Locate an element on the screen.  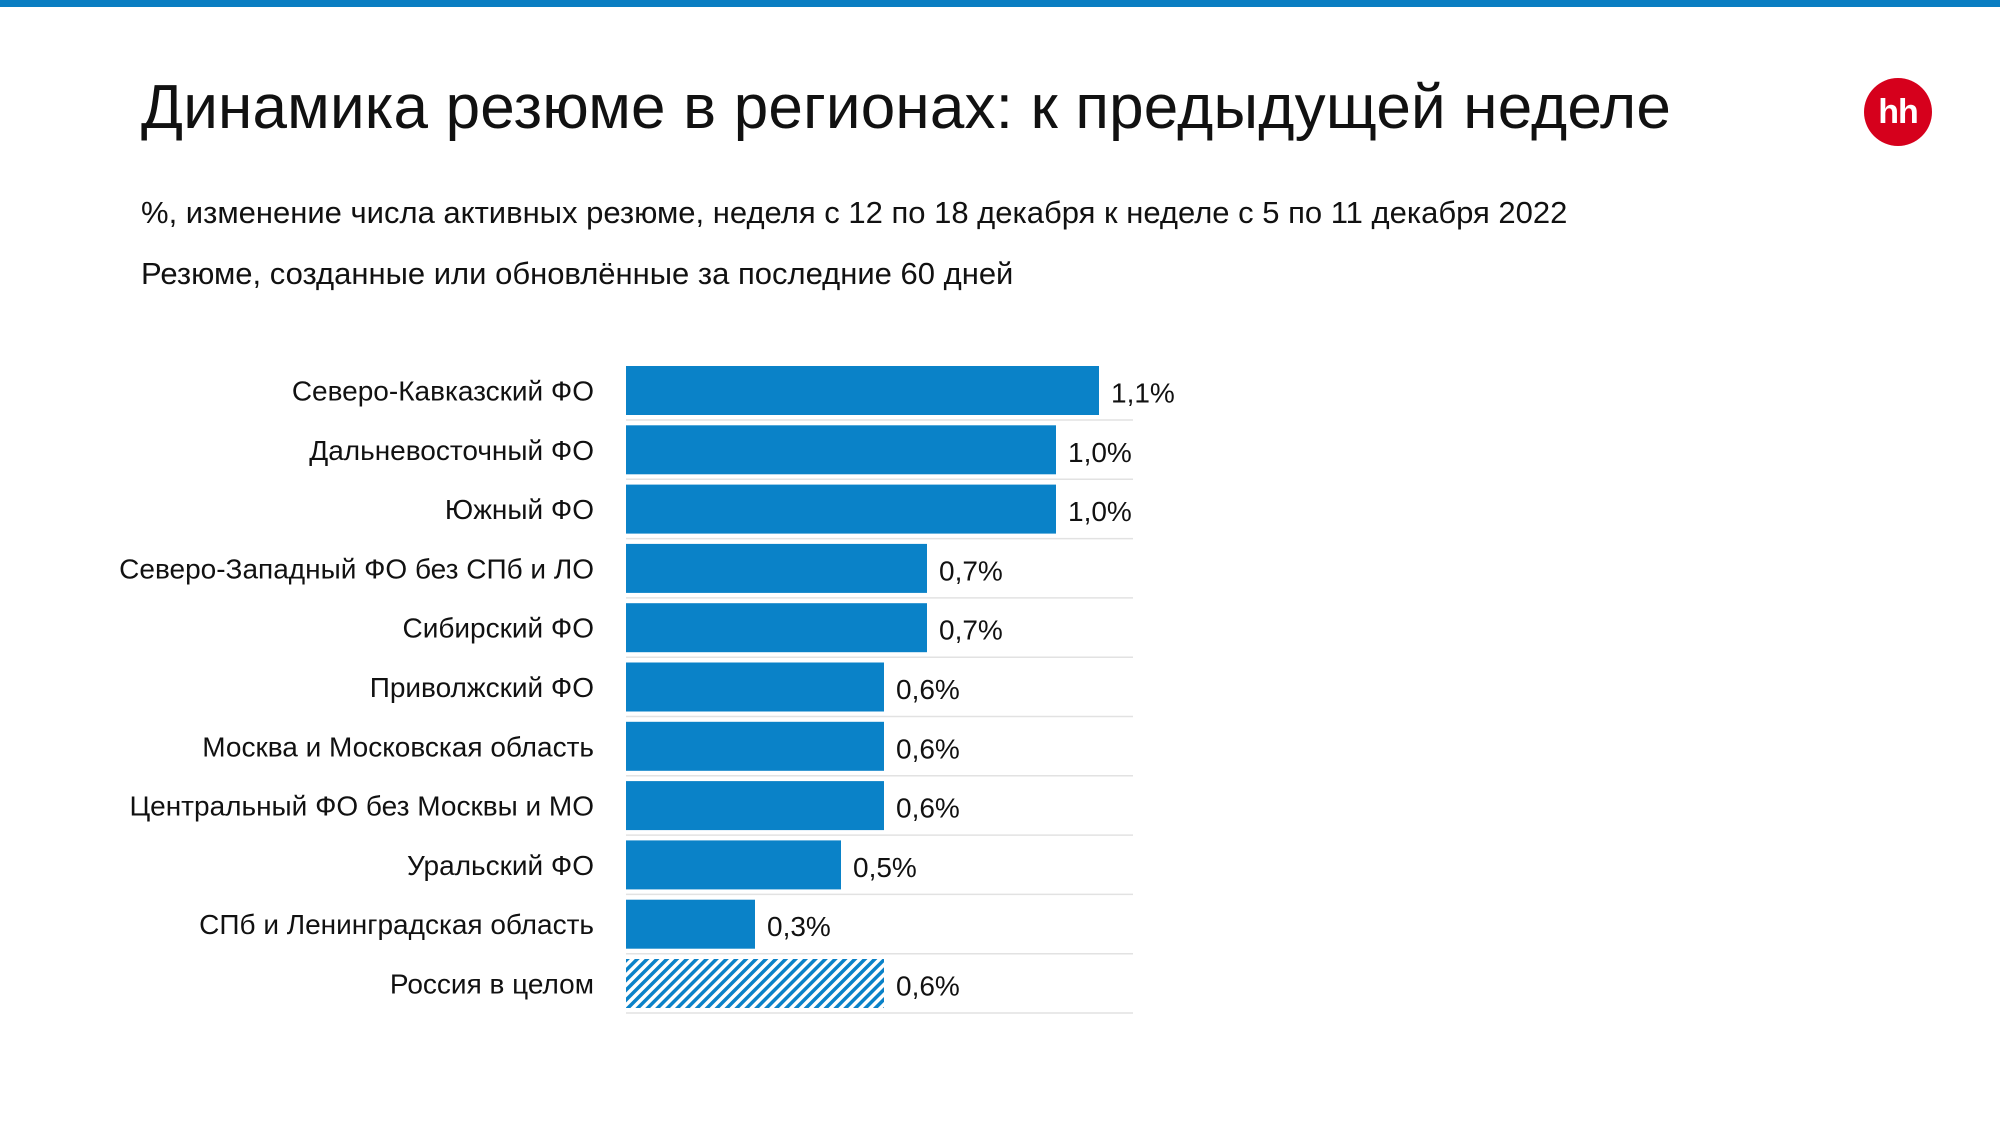
category-label: Южный ФО is located at coordinates (519, 509).